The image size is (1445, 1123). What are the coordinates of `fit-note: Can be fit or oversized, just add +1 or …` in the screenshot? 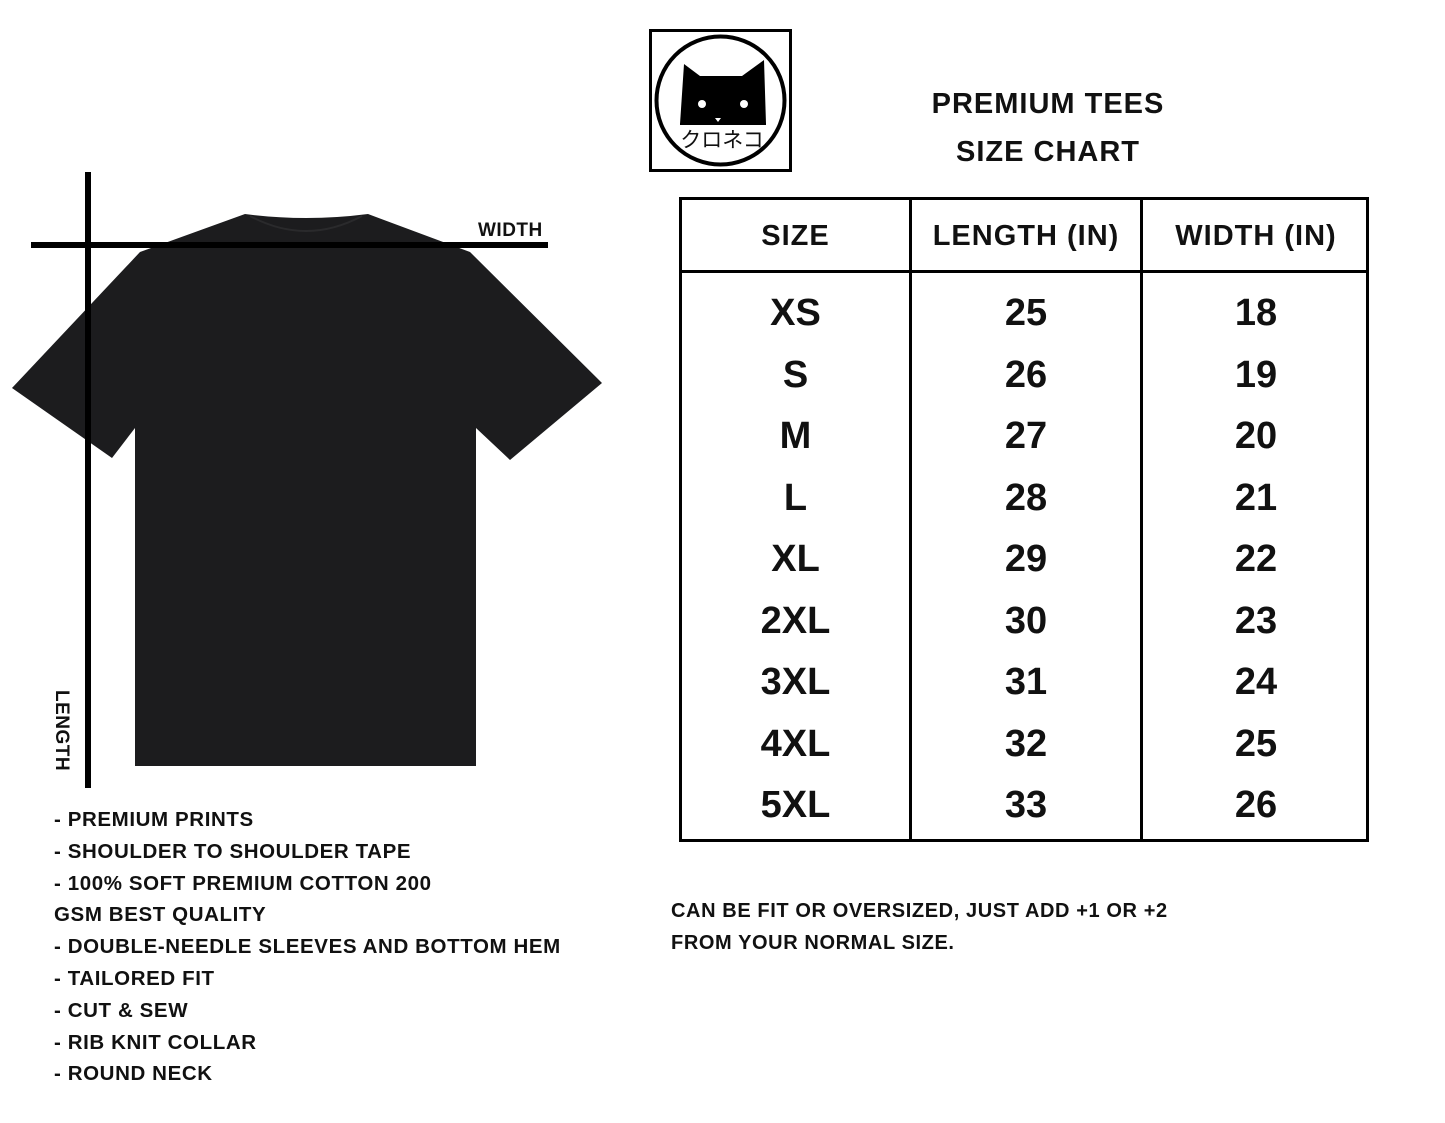 It's located at (919, 927).